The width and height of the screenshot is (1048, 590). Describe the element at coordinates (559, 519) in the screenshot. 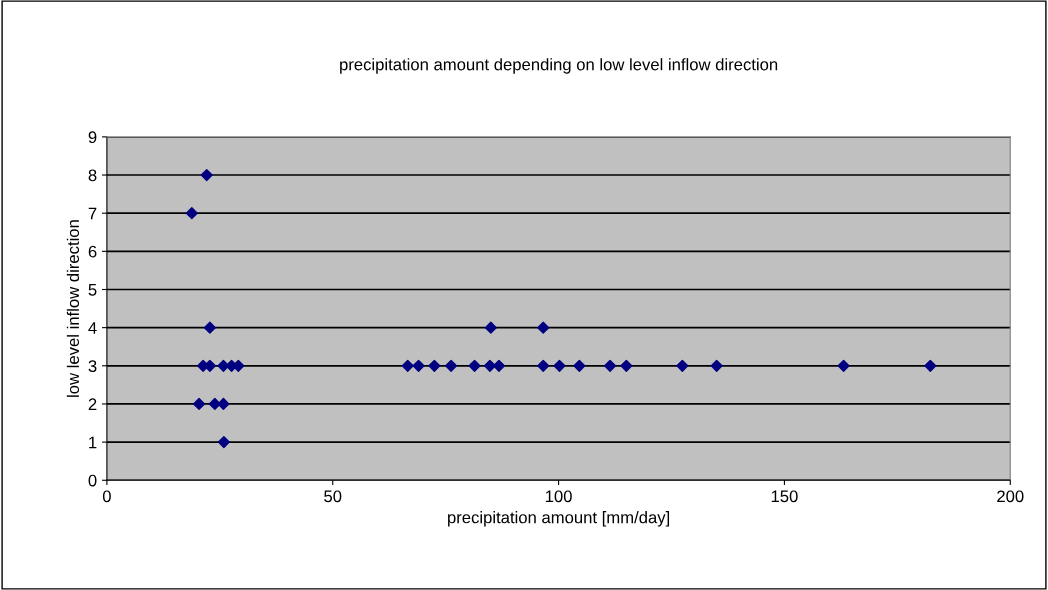

I see `x-axis-title: precipitation amount [mm/day]` at that location.